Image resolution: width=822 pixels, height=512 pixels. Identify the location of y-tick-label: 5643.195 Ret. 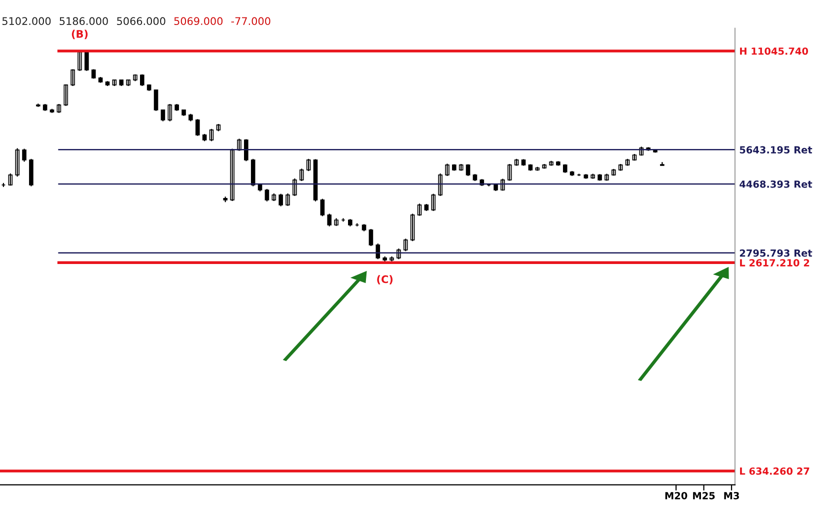
(776, 150).